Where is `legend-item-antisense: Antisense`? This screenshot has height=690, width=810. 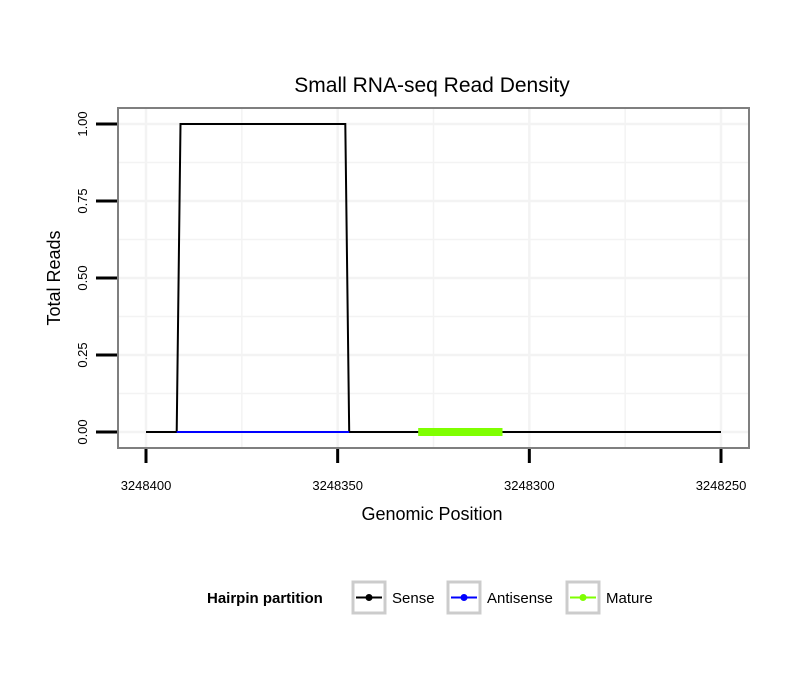 legend-item-antisense: Antisense is located at coordinates (499, 597).